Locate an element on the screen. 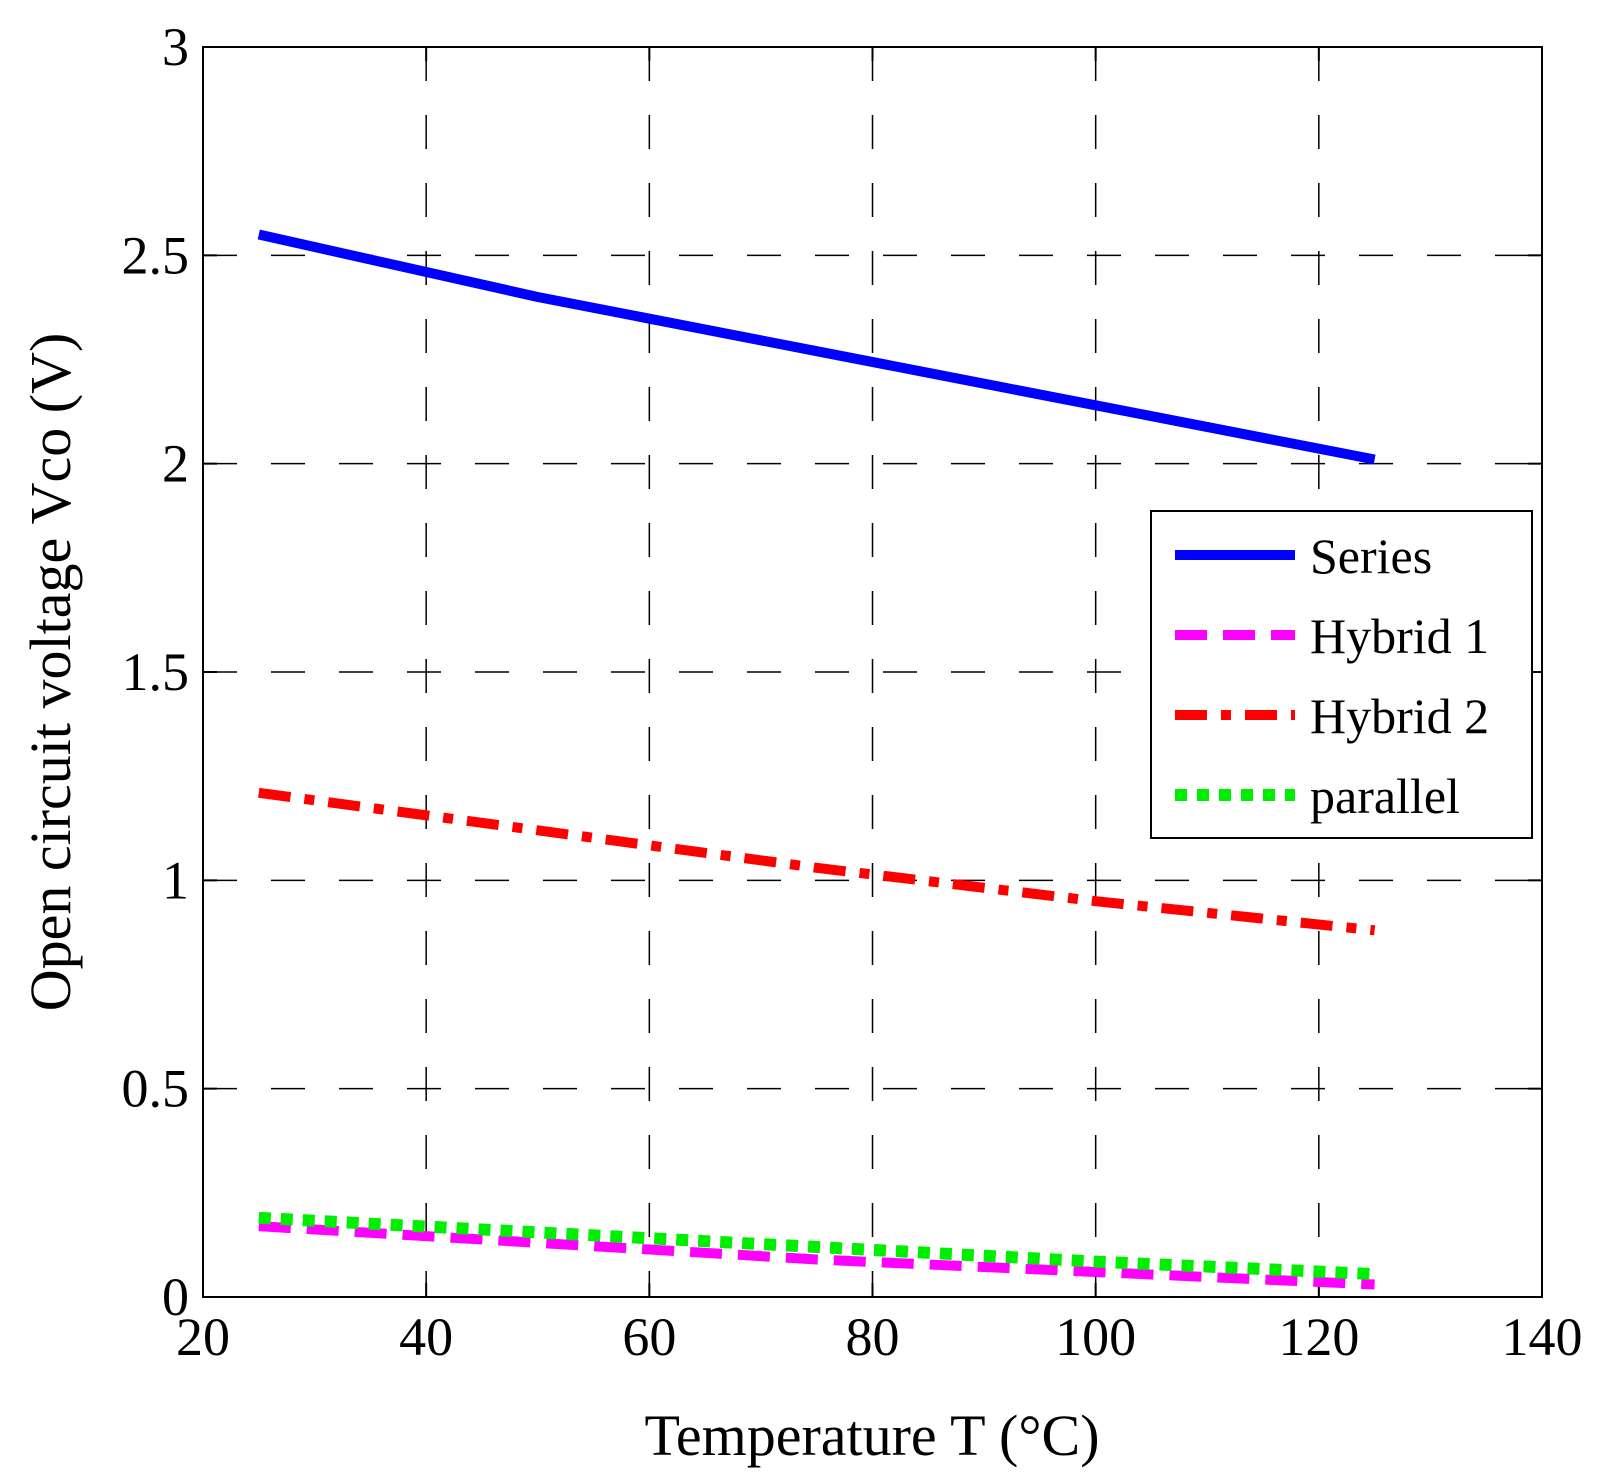 This screenshot has height=1480, width=1606. legend-box is located at coordinates (1341, 674).